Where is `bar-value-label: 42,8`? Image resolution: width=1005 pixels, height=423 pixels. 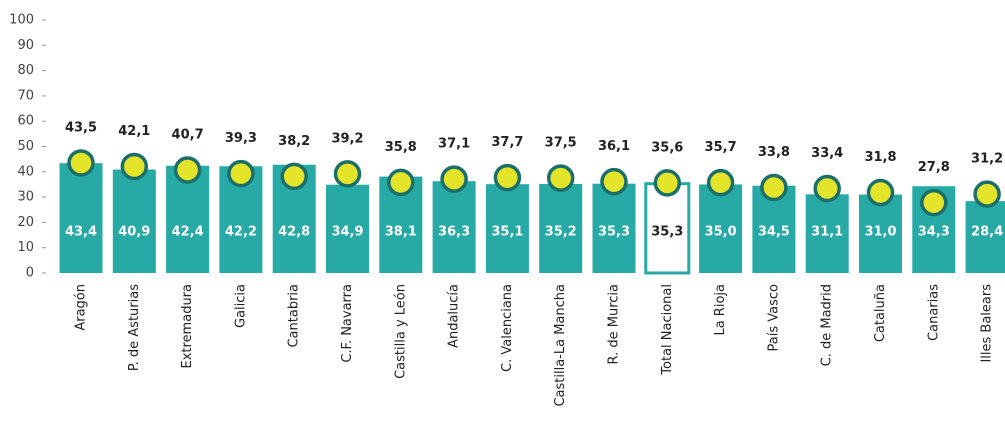
bar-value-label: 42,8 is located at coordinates (294, 232).